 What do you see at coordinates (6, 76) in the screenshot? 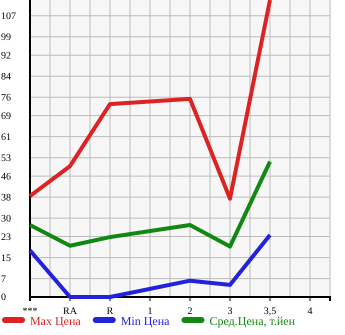
I see `y-tick-label: 84` at bounding box center [6, 76].